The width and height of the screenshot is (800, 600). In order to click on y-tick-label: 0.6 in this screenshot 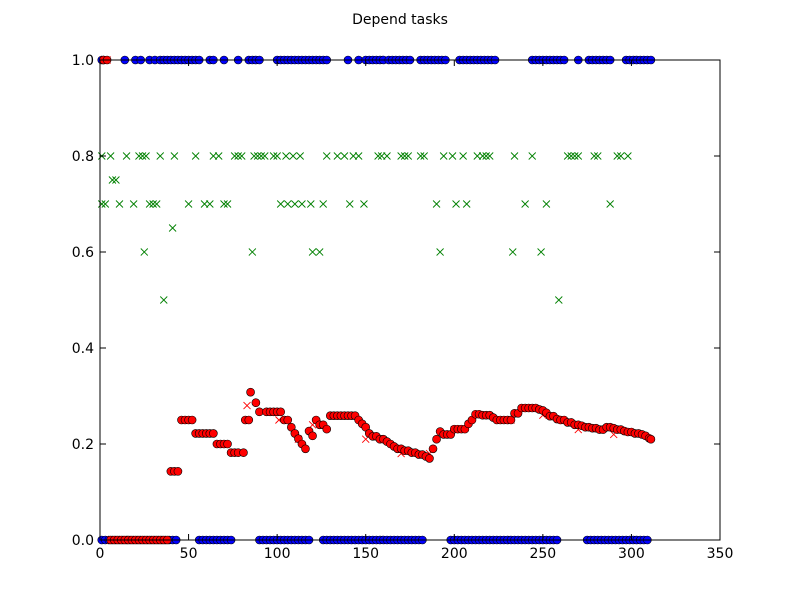, I will do `click(83, 253)`.